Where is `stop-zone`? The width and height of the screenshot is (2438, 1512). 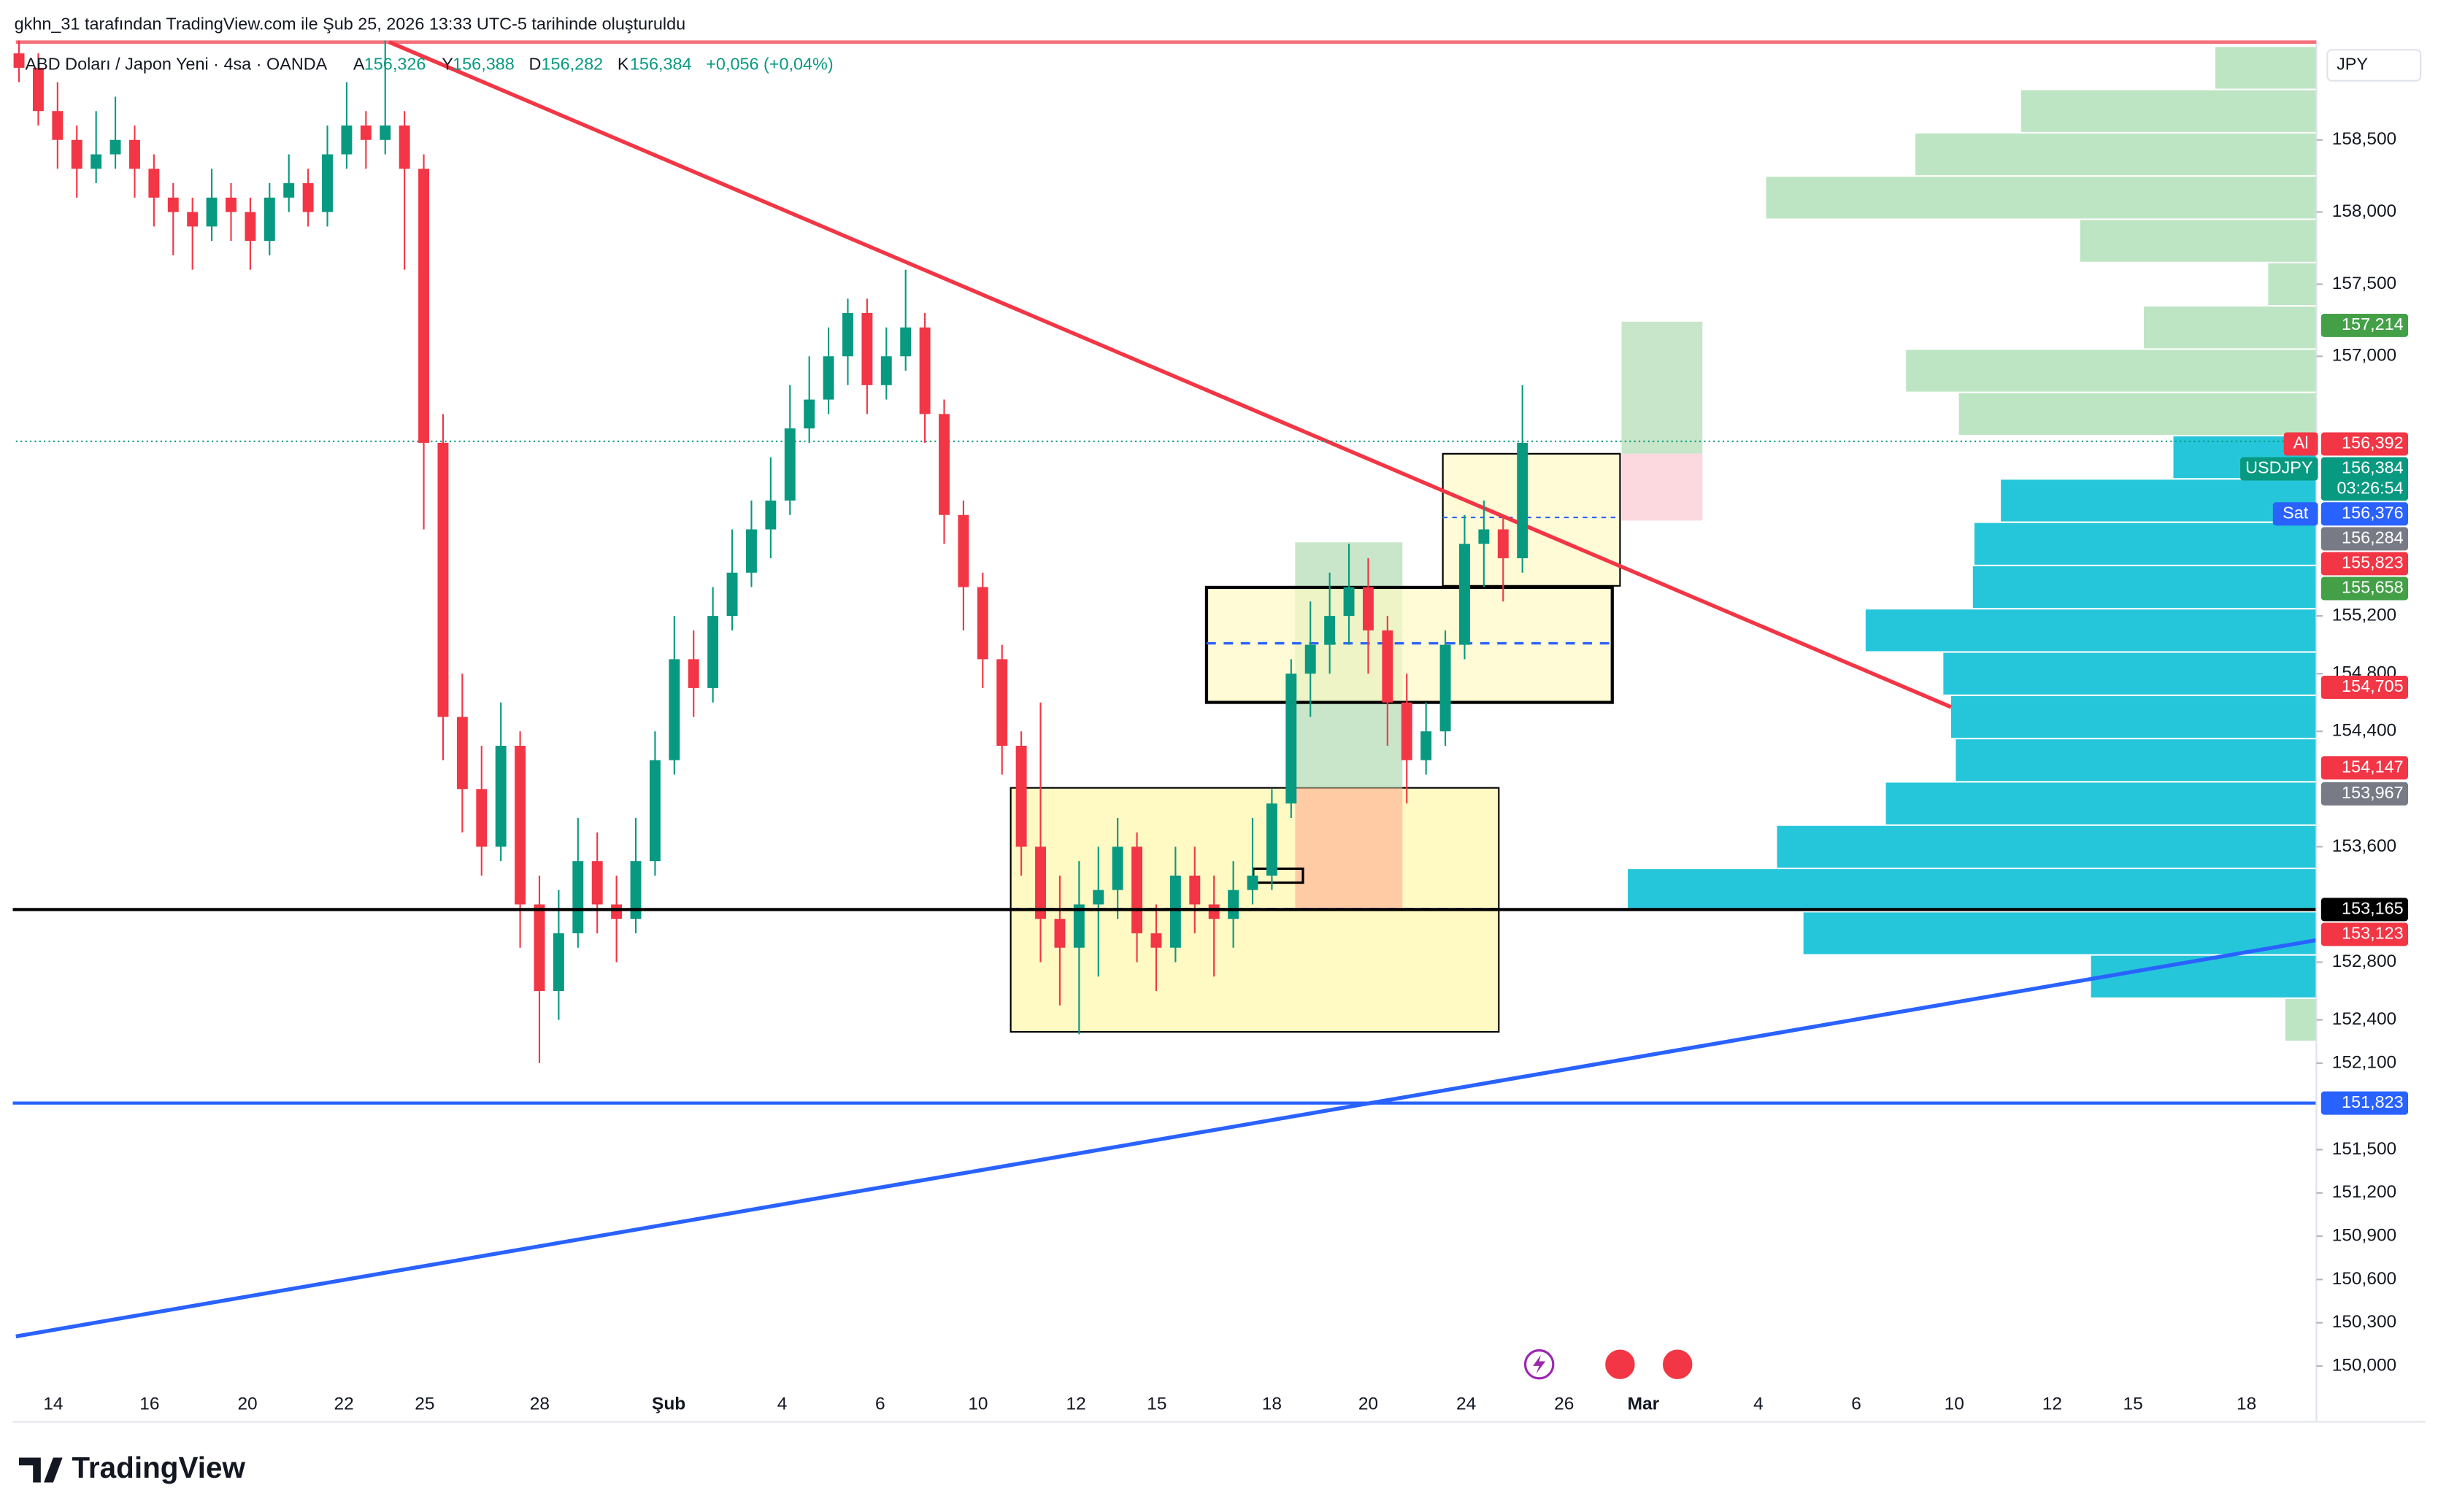 stop-zone is located at coordinates (1349, 848).